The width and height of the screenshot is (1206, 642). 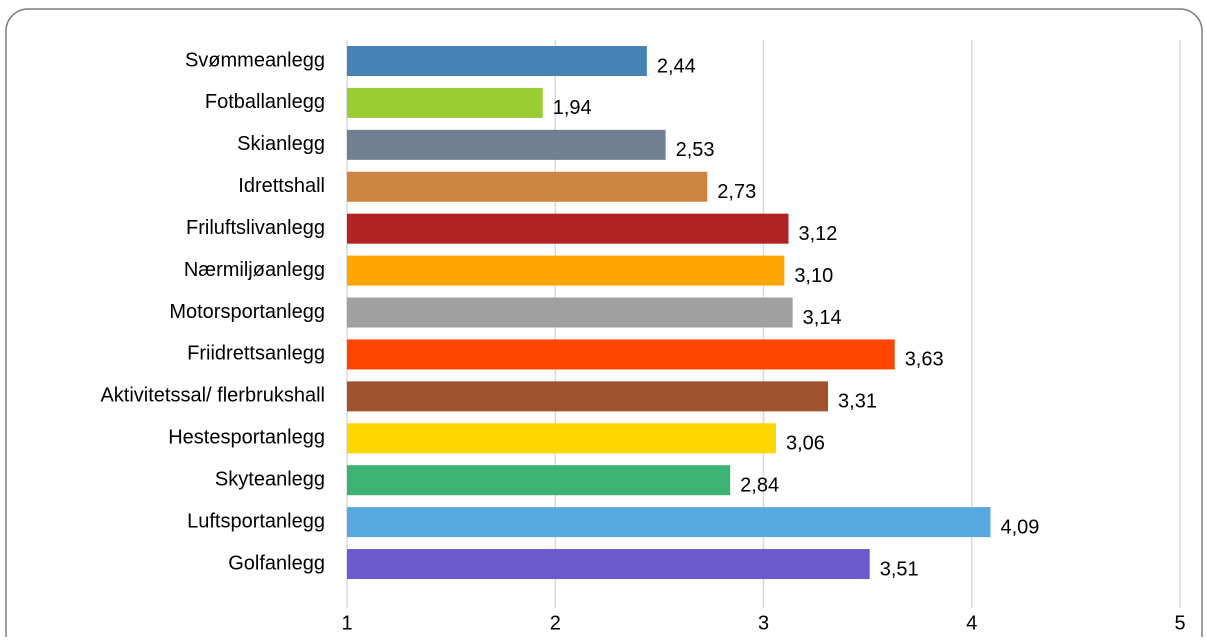 What do you see at coordinates (281, 186) in the screenshot?
I see `category-label-4: Idrettshall` at bounding box center [281, 186].